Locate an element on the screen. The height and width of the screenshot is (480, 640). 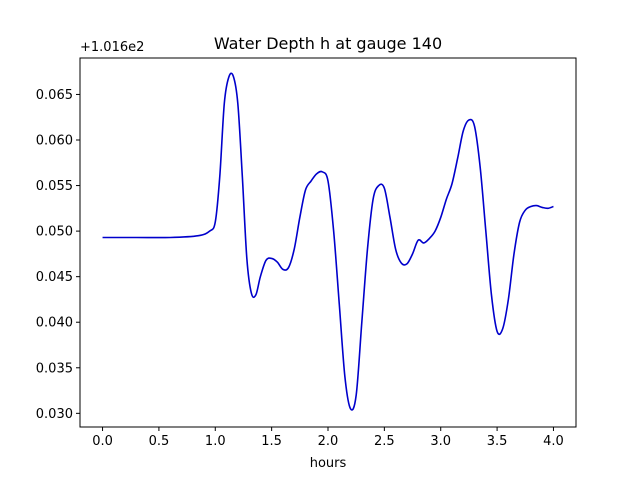
y-tick-label: 0.060 is located at coordinates (54, 141).